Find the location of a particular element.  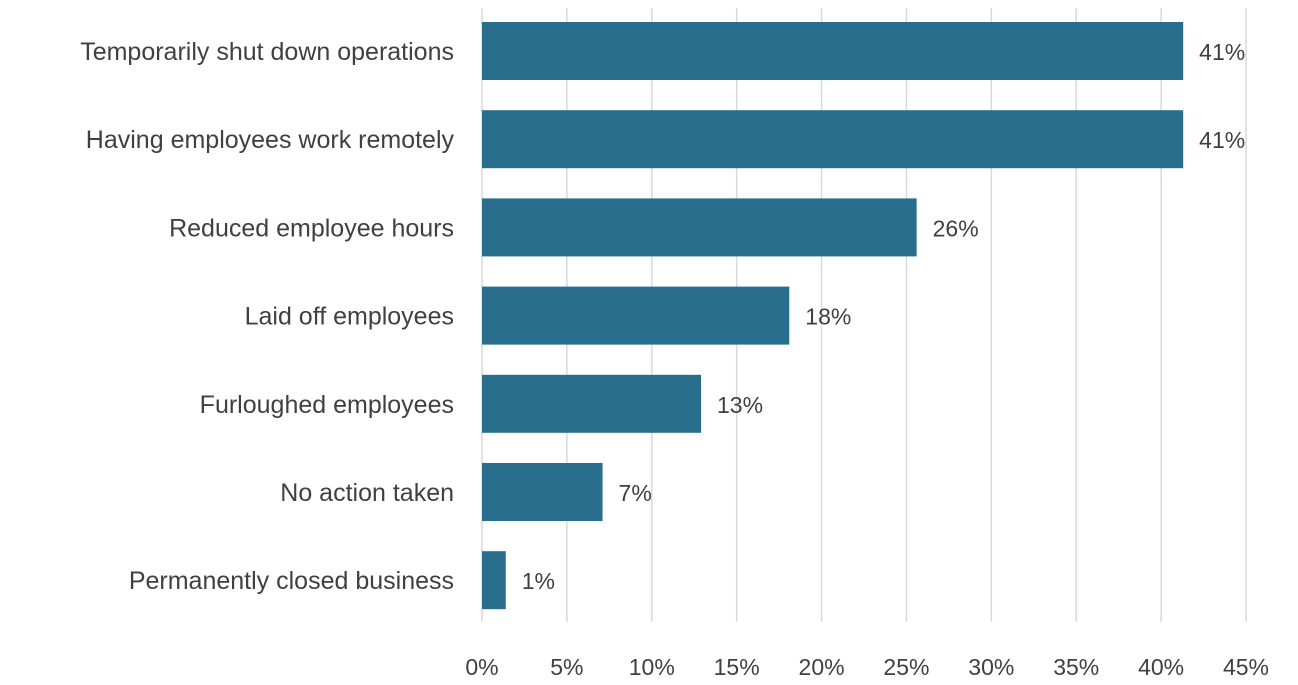

category-label: Furloughed employees is located at coordinates (327, 405).